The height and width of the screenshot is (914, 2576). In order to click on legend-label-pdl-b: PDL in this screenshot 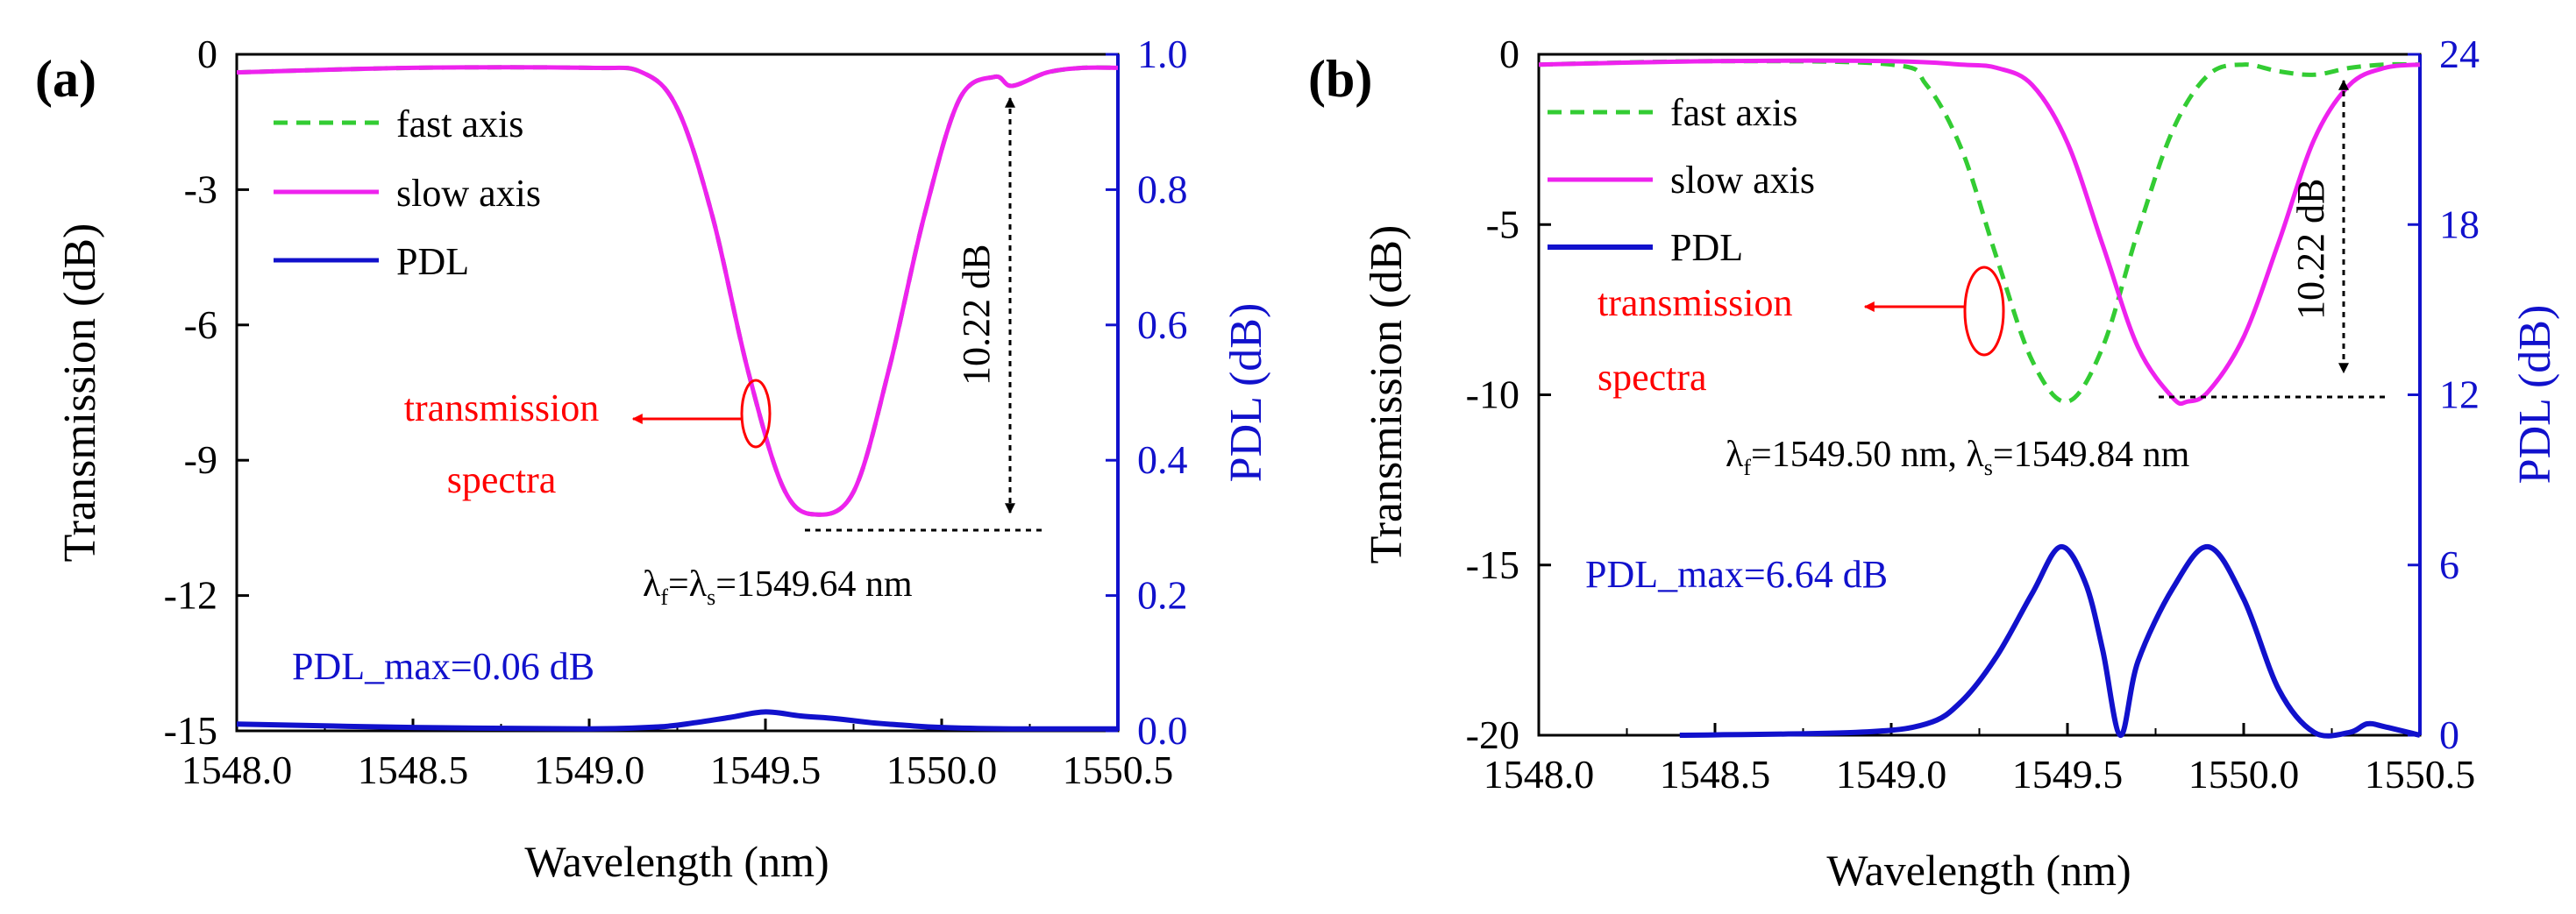, I will do `click(1706, 248)`.